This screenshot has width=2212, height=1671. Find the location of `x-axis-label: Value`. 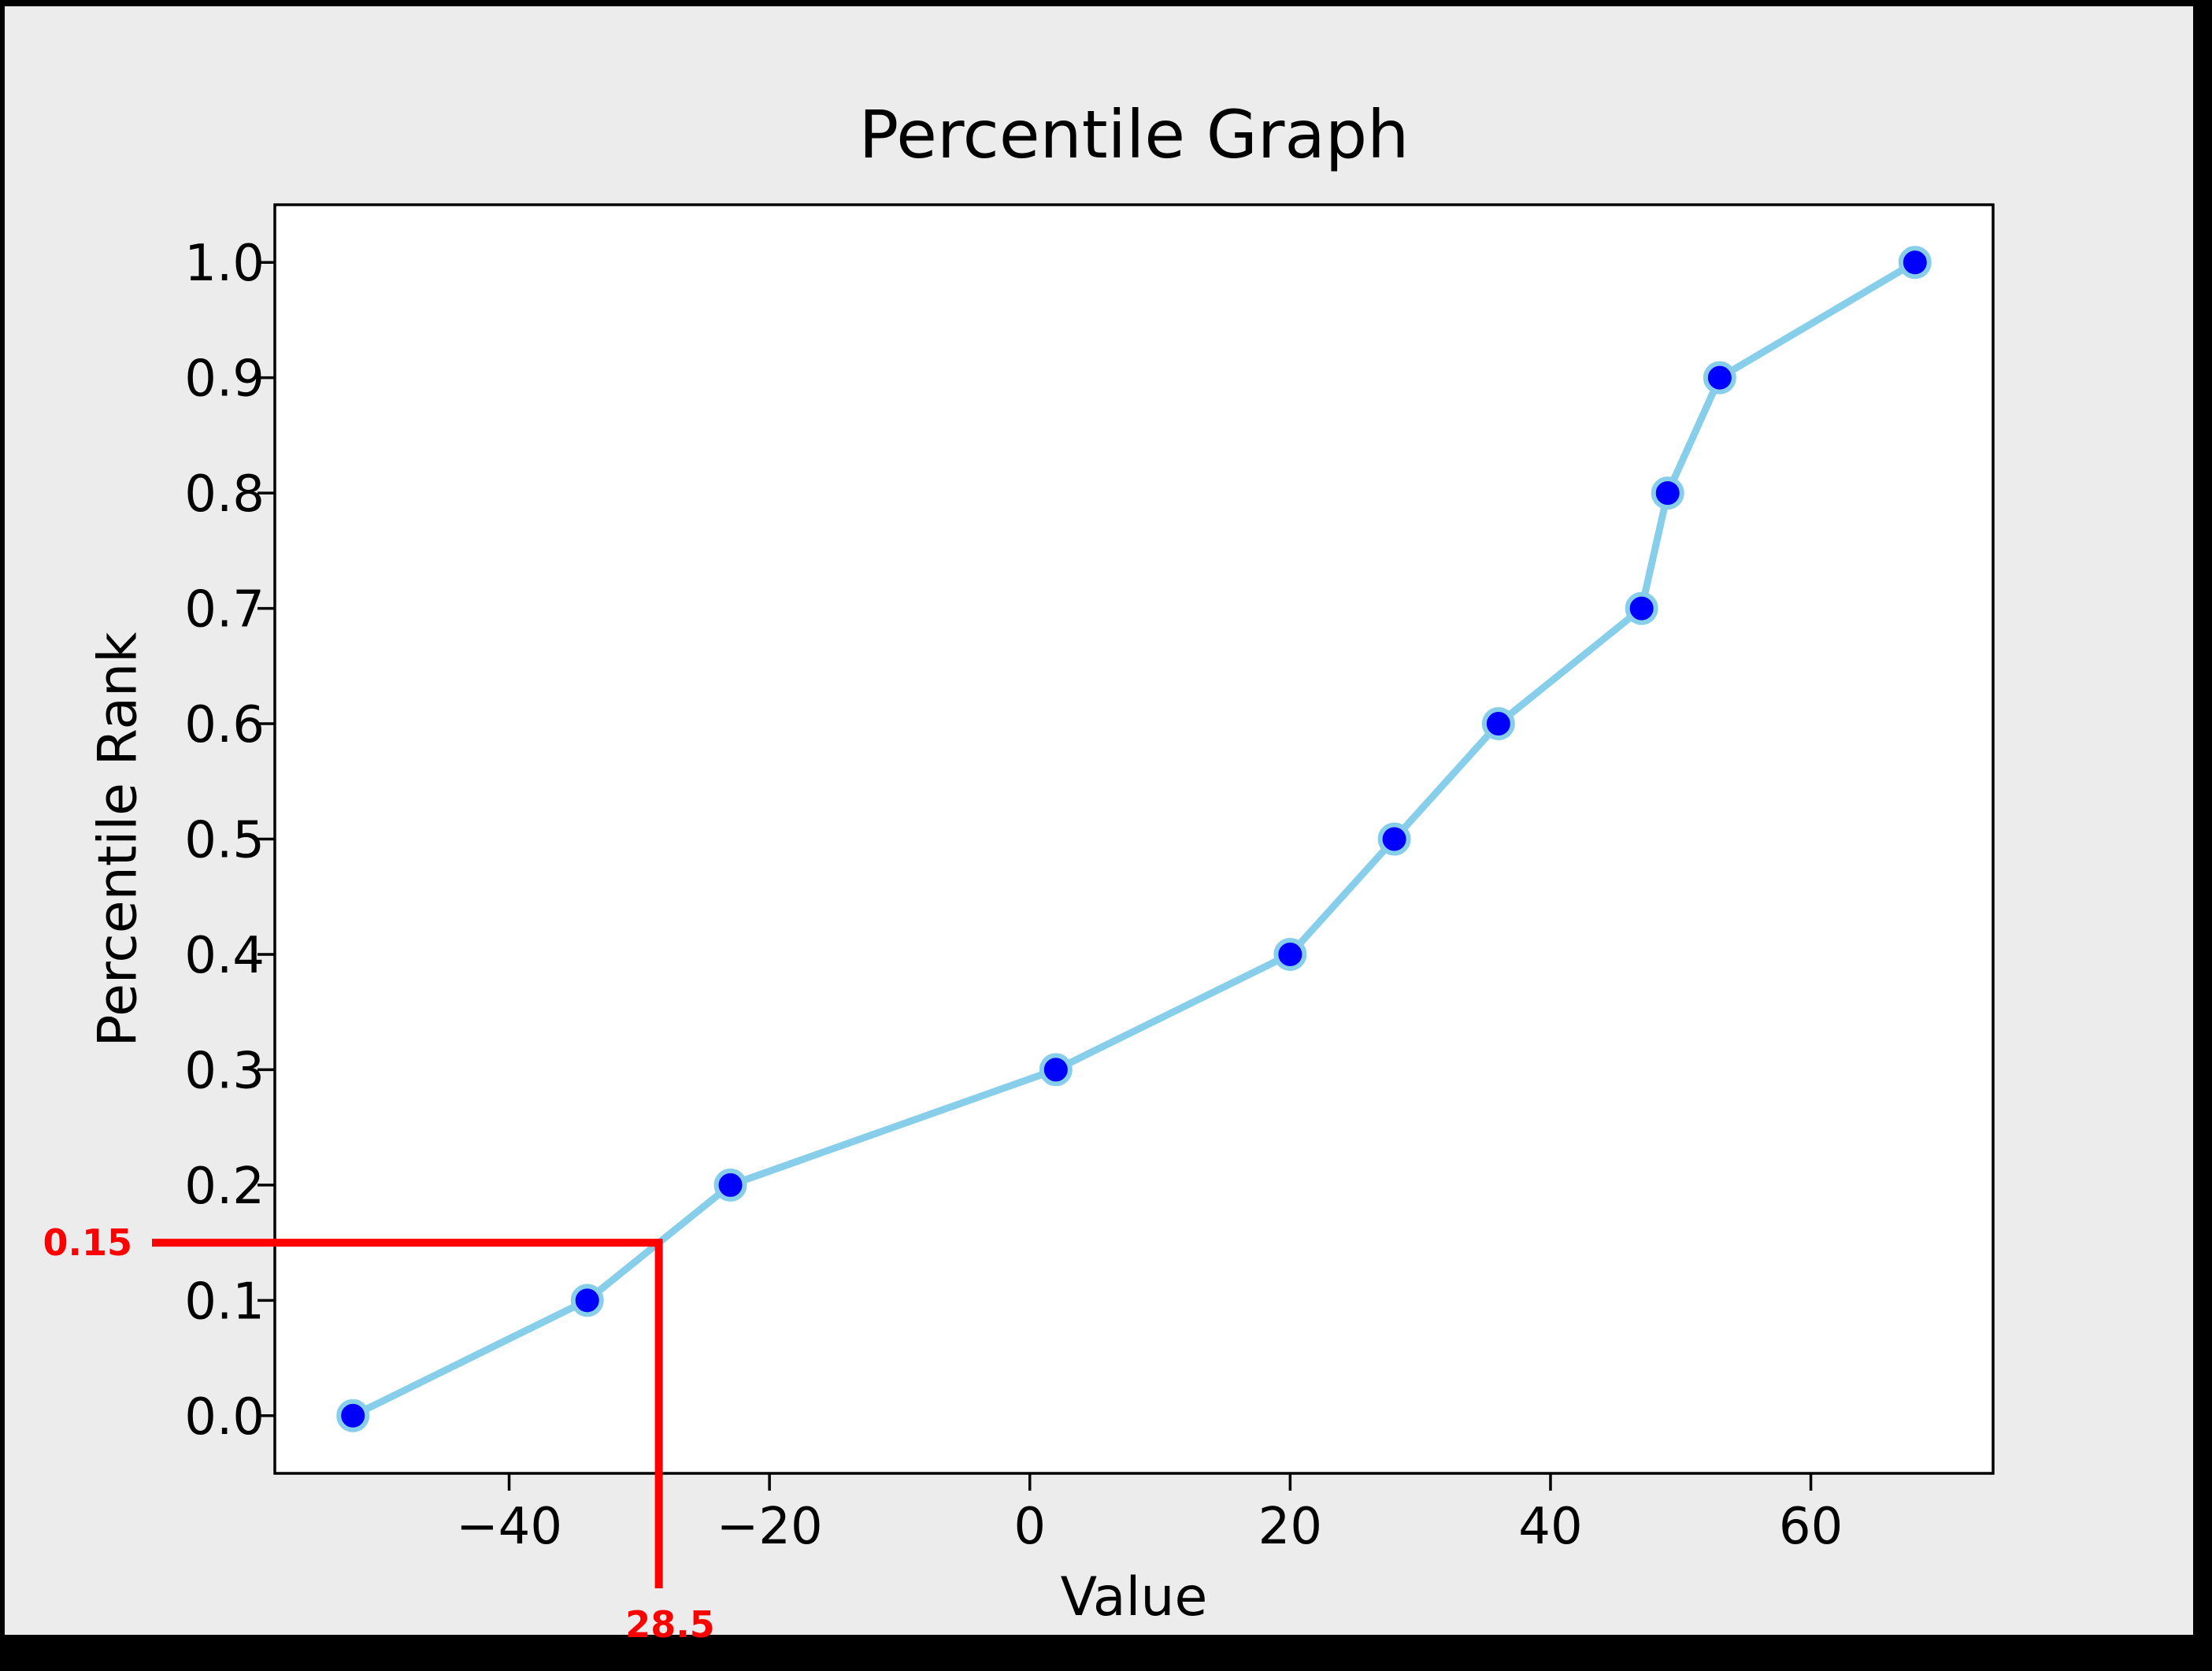

x-axis-label: Value is located at coordinates (1134, 1597).